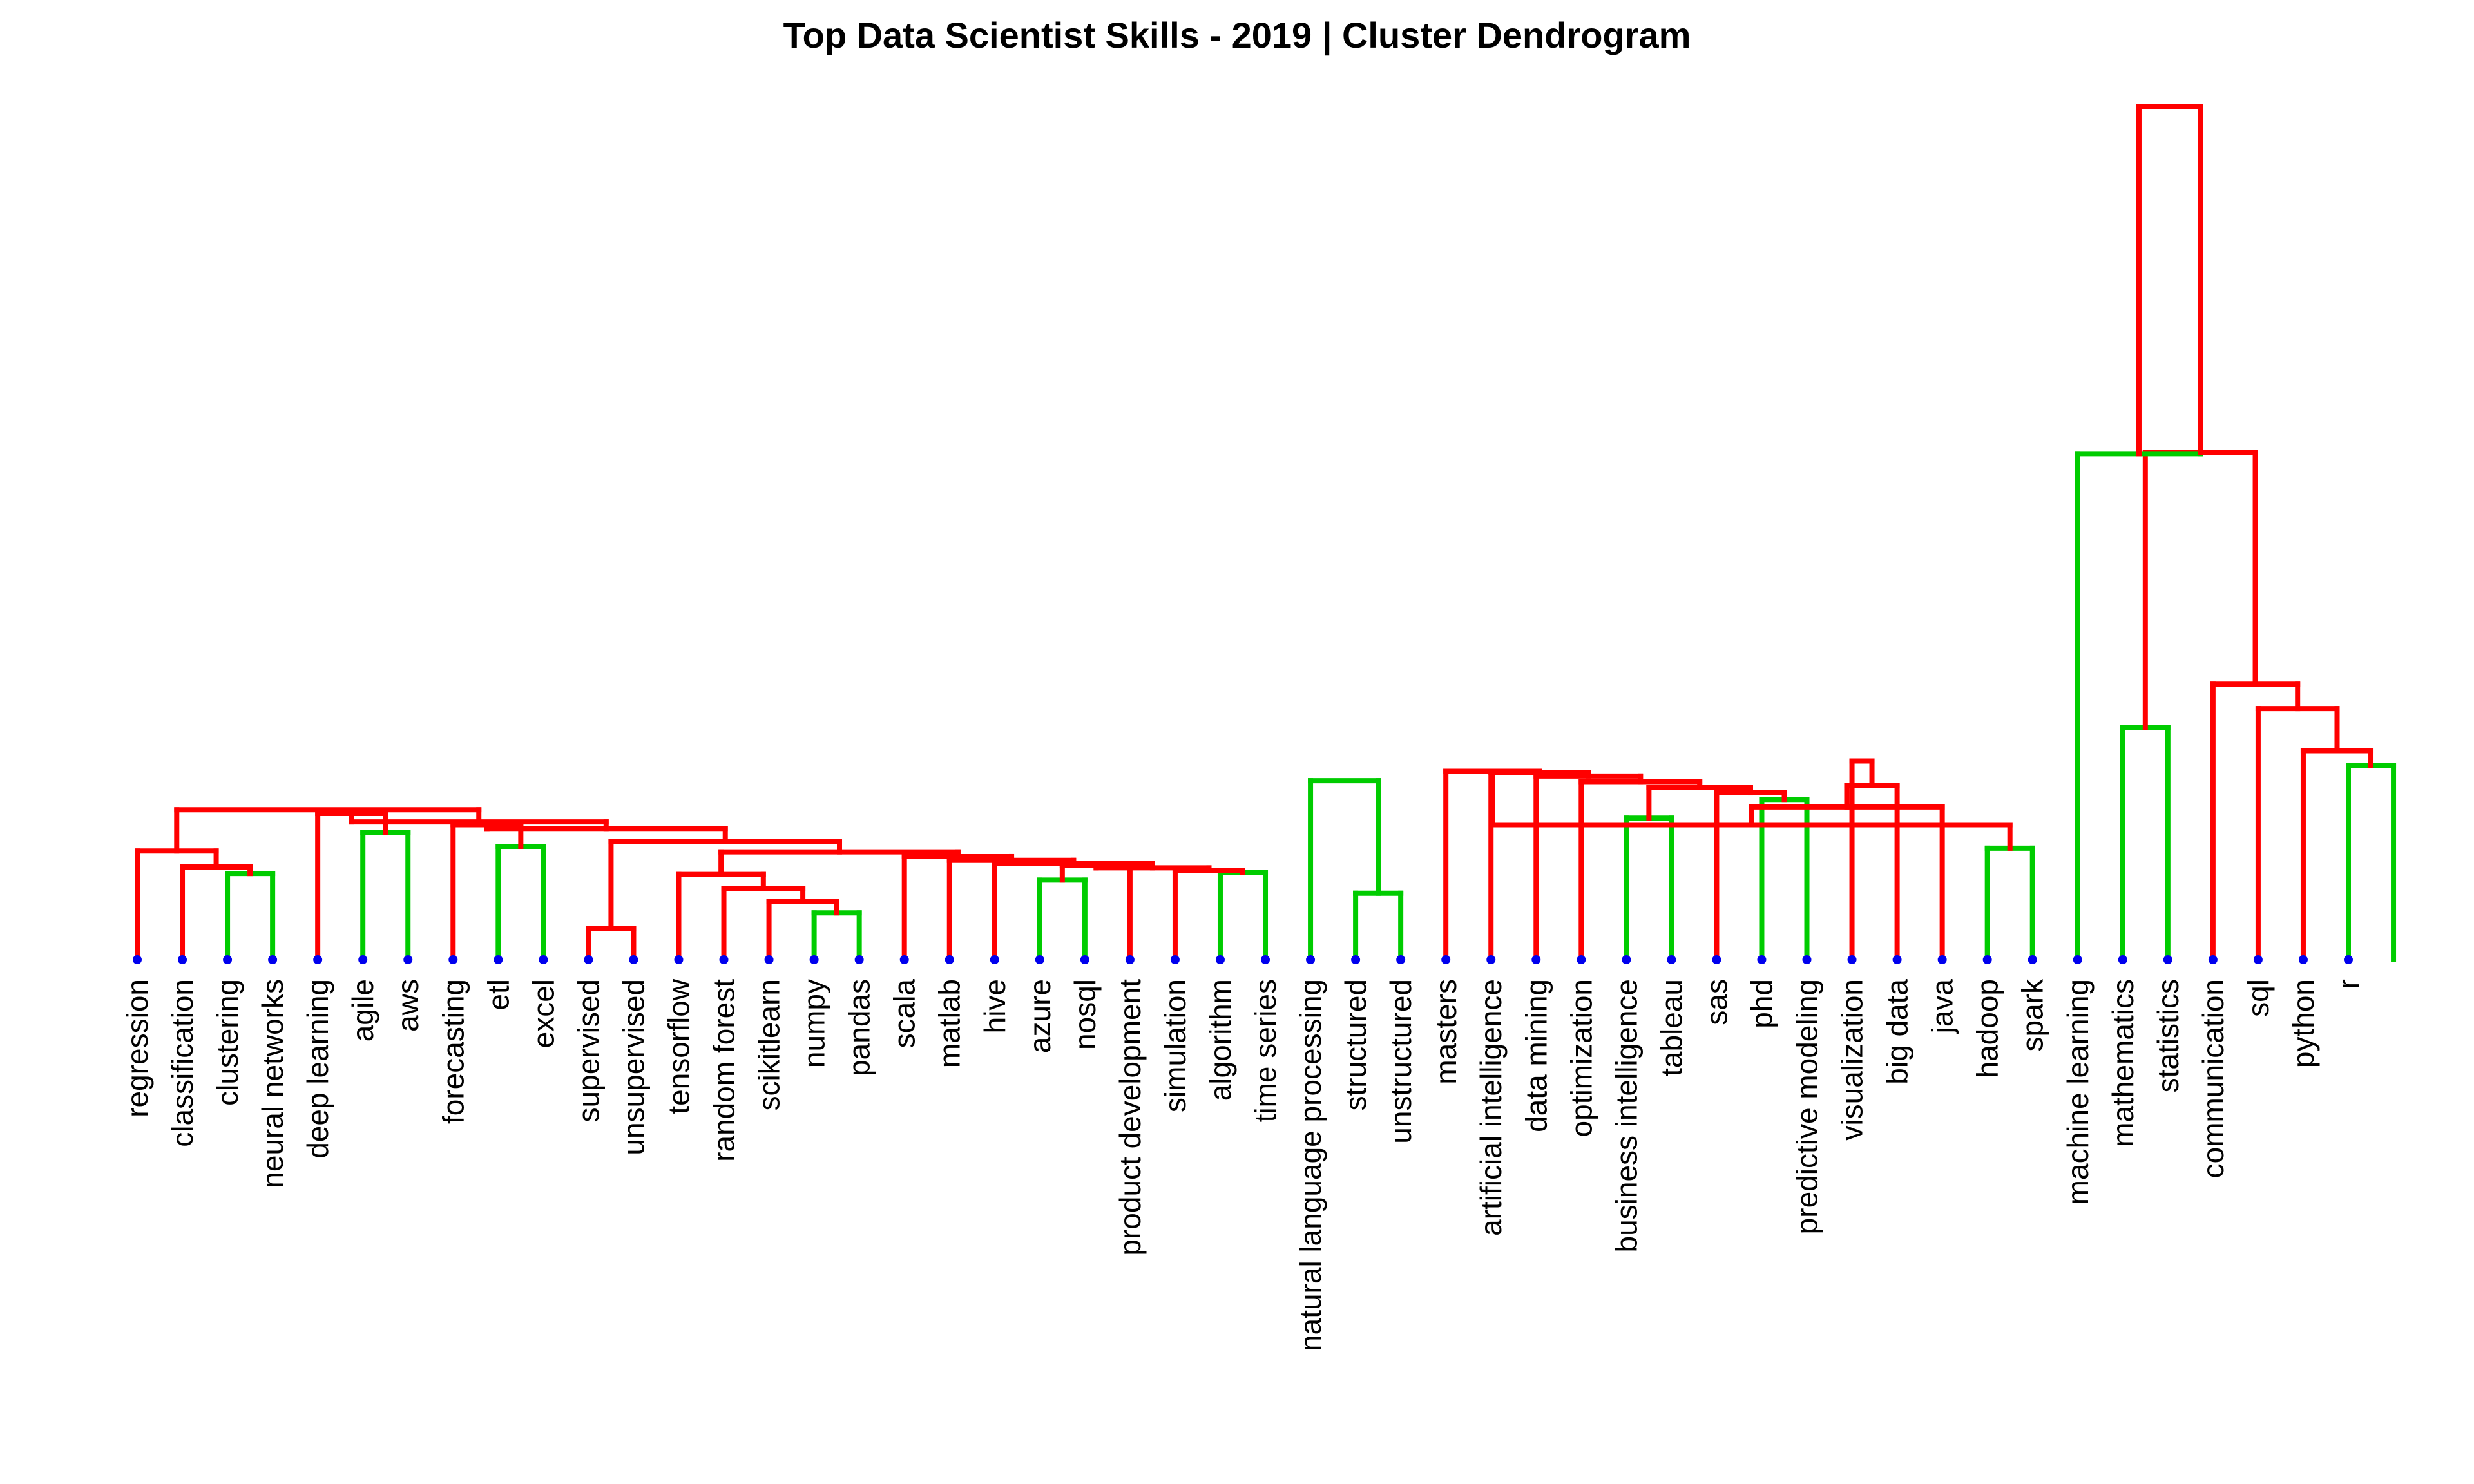  Describe the element at coordinates (1040, 1016) in the screenshot. I see `leaf-label: azure` at that location.